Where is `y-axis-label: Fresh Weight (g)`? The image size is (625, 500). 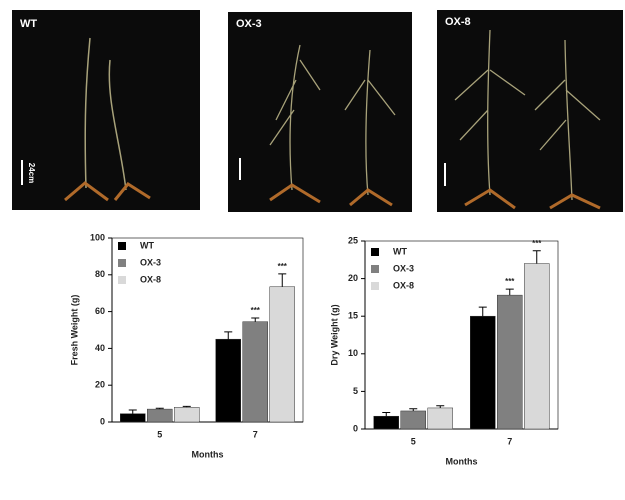 y-axis-label: Fresh Weight (g) is located at coordinates (74, 330).